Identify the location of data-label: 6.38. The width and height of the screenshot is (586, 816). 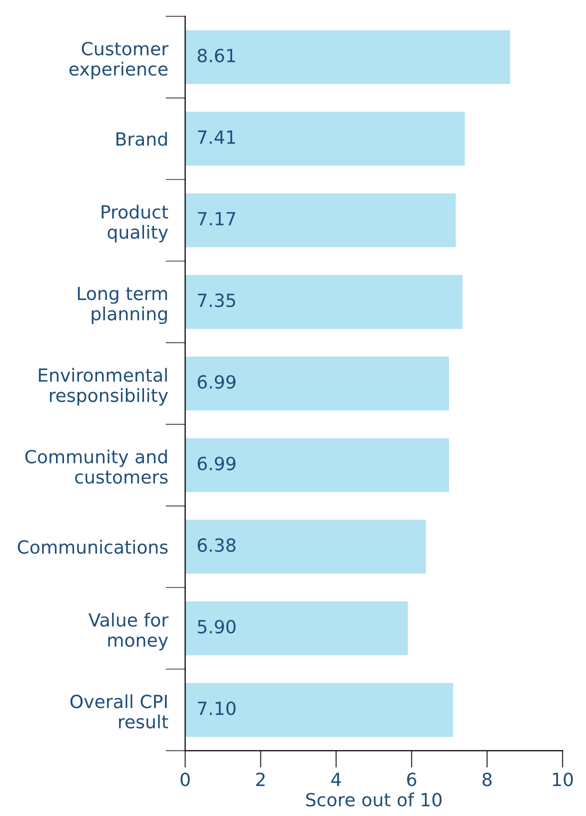
(217, 545).